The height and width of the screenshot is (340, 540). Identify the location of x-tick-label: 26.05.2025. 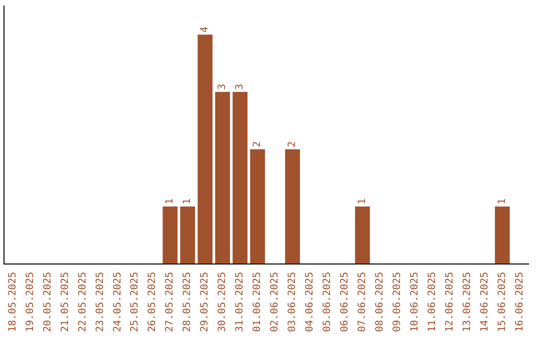
(152, 302).